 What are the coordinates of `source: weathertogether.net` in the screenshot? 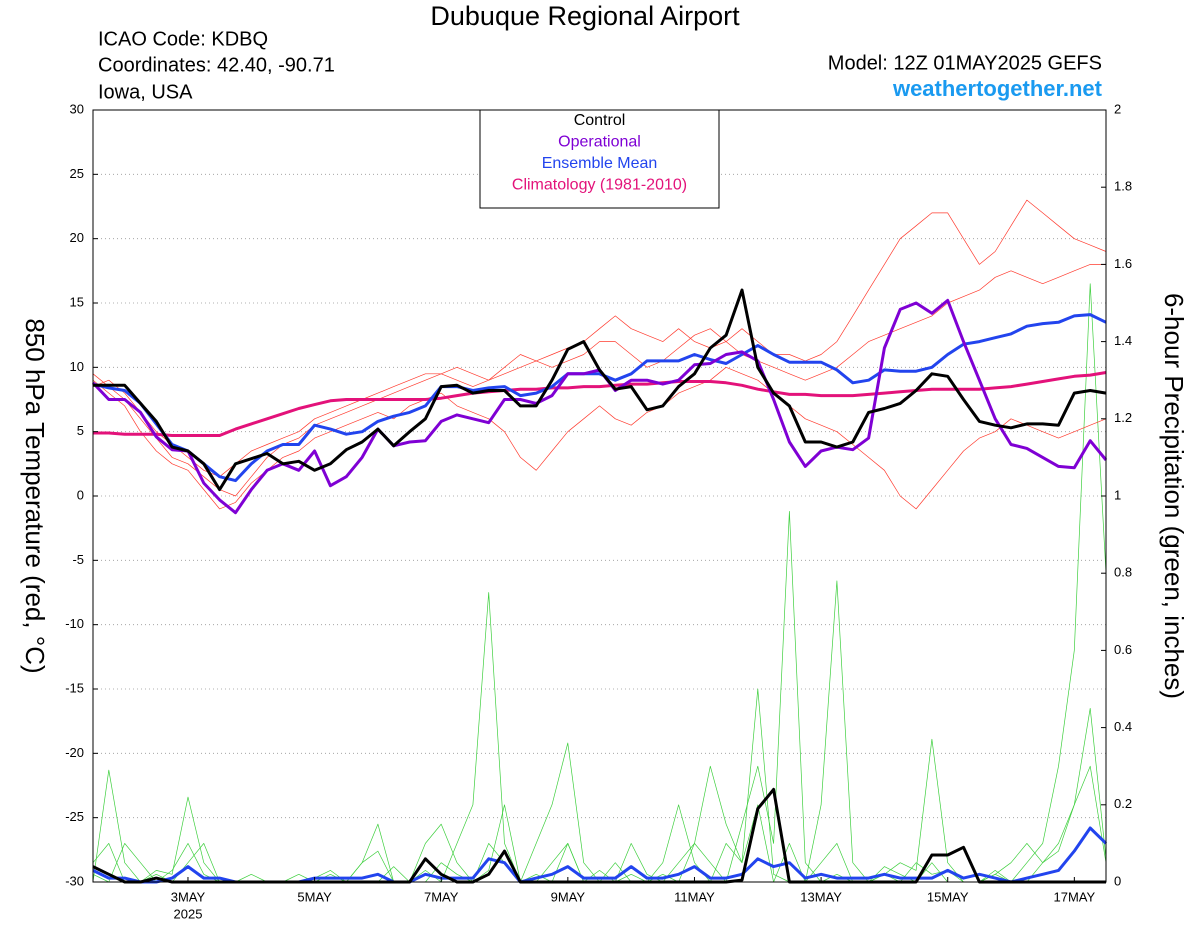 It's located at (997, 88).